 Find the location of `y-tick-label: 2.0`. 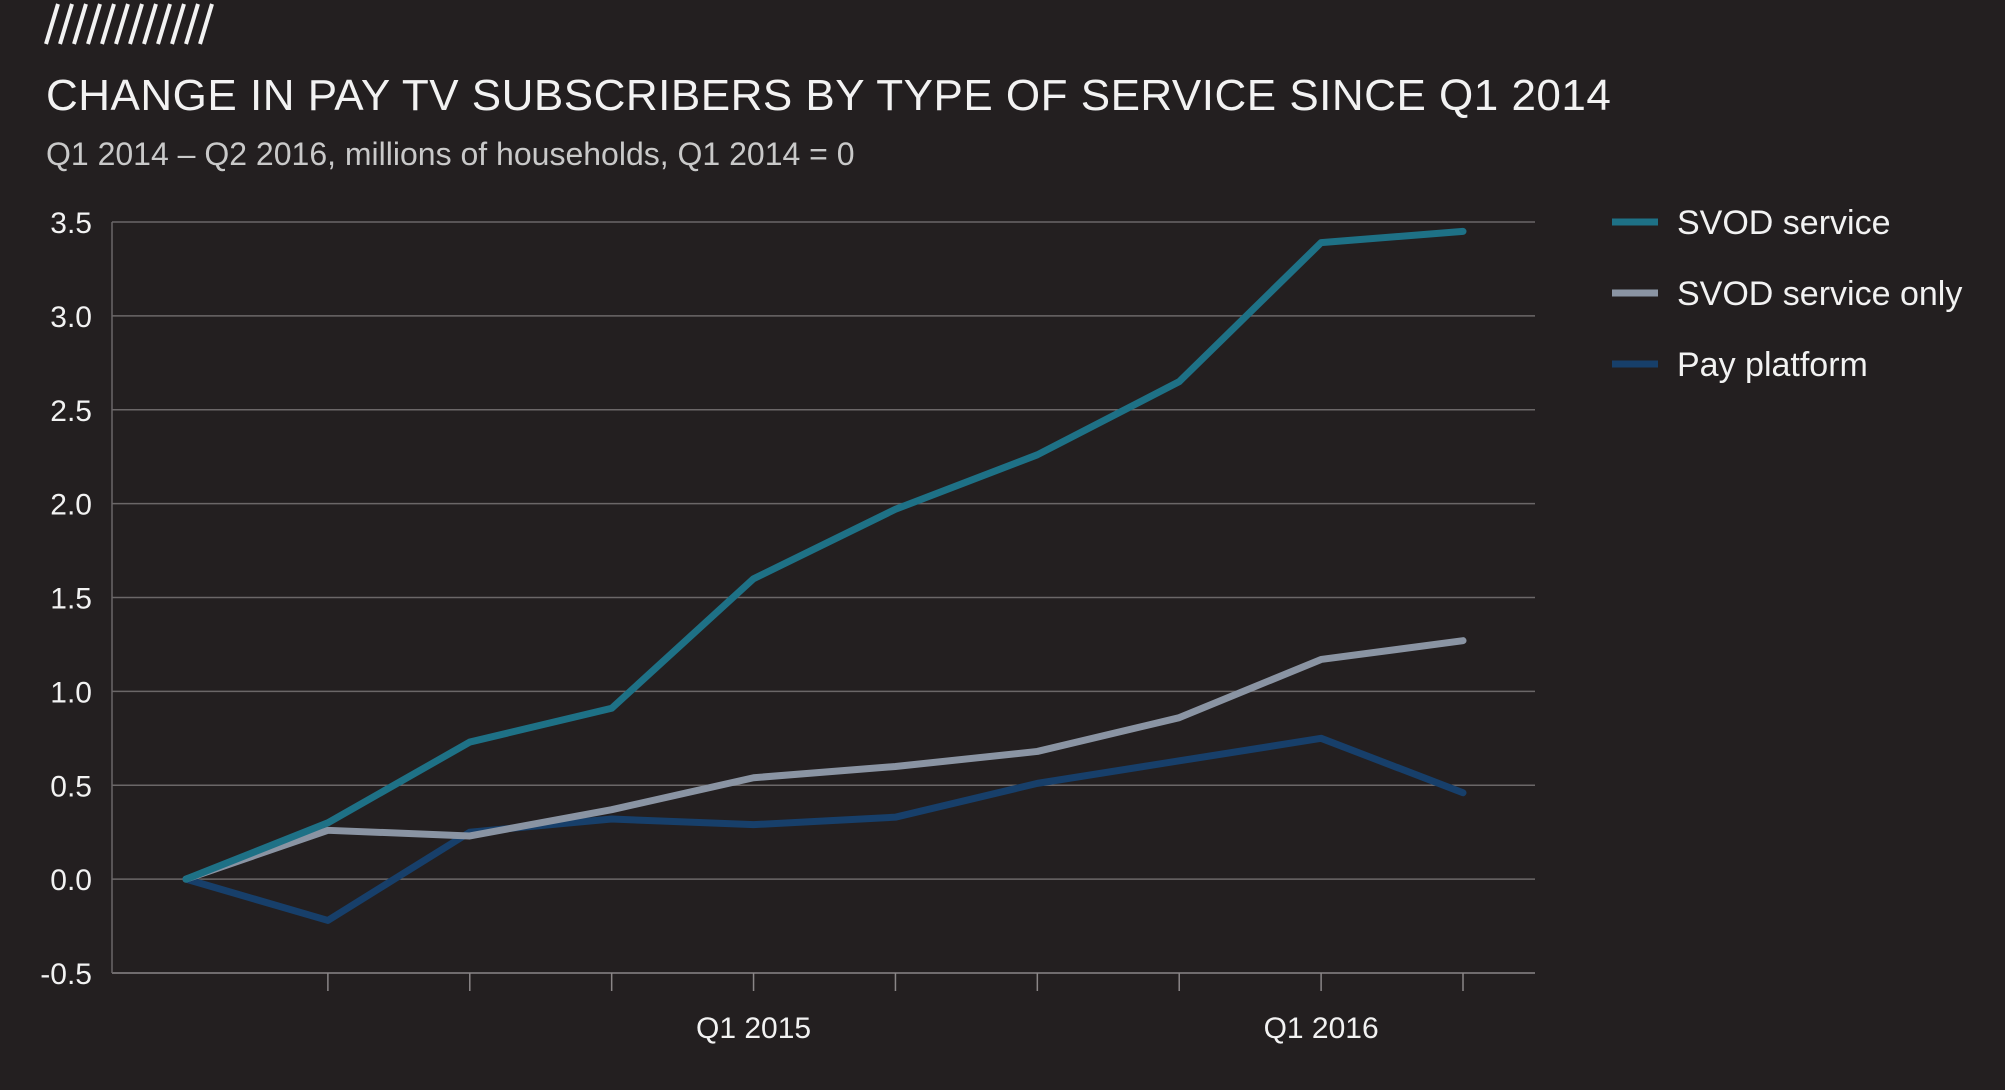

y-tick-label: 2.0 is located at coordinates (71, 505).